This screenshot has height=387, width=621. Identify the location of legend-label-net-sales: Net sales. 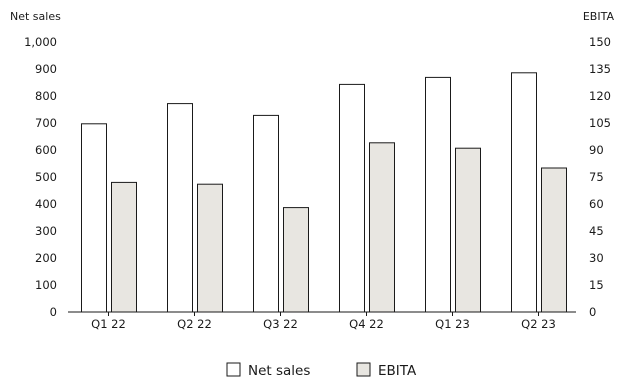
(279, 371).